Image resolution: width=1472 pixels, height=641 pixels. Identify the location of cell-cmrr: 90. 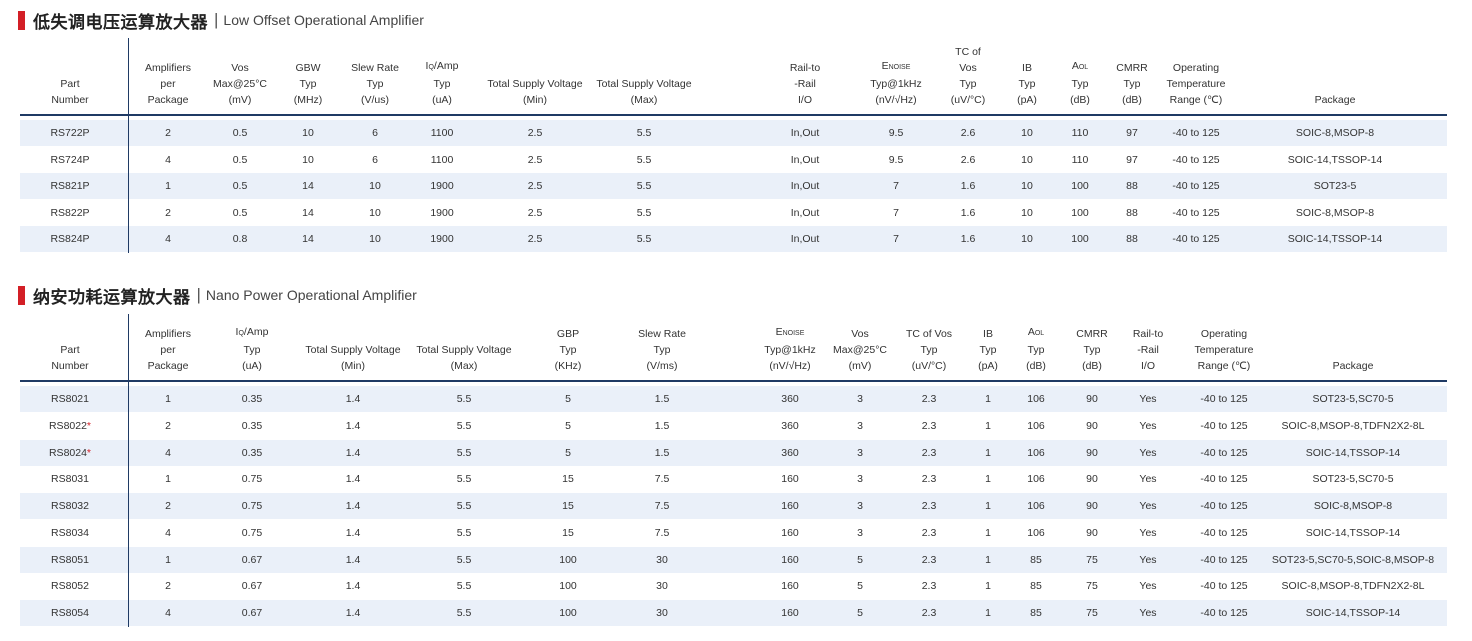
(1092, 506).